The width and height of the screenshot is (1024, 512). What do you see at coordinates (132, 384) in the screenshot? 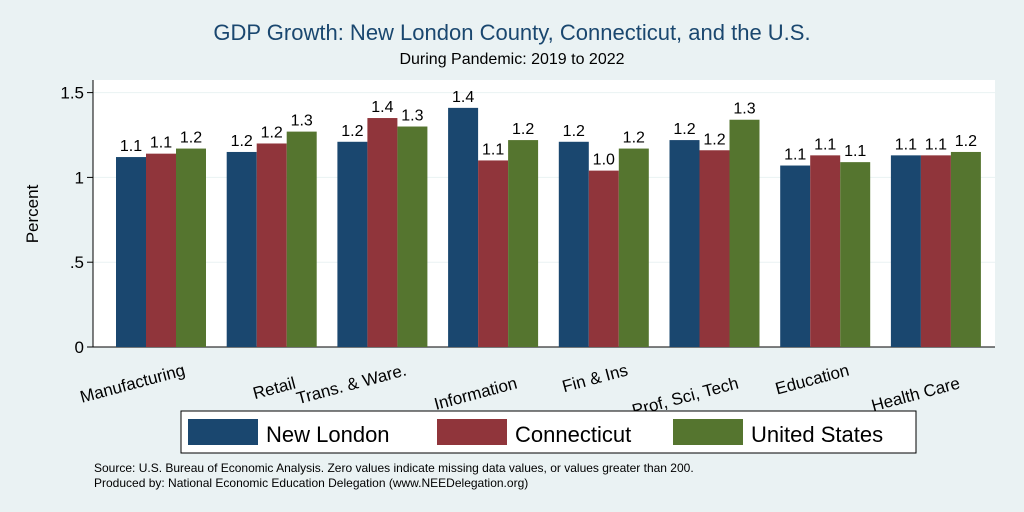
I see `x-tick-label: Manufacturing` at bounding box center [132, 384].